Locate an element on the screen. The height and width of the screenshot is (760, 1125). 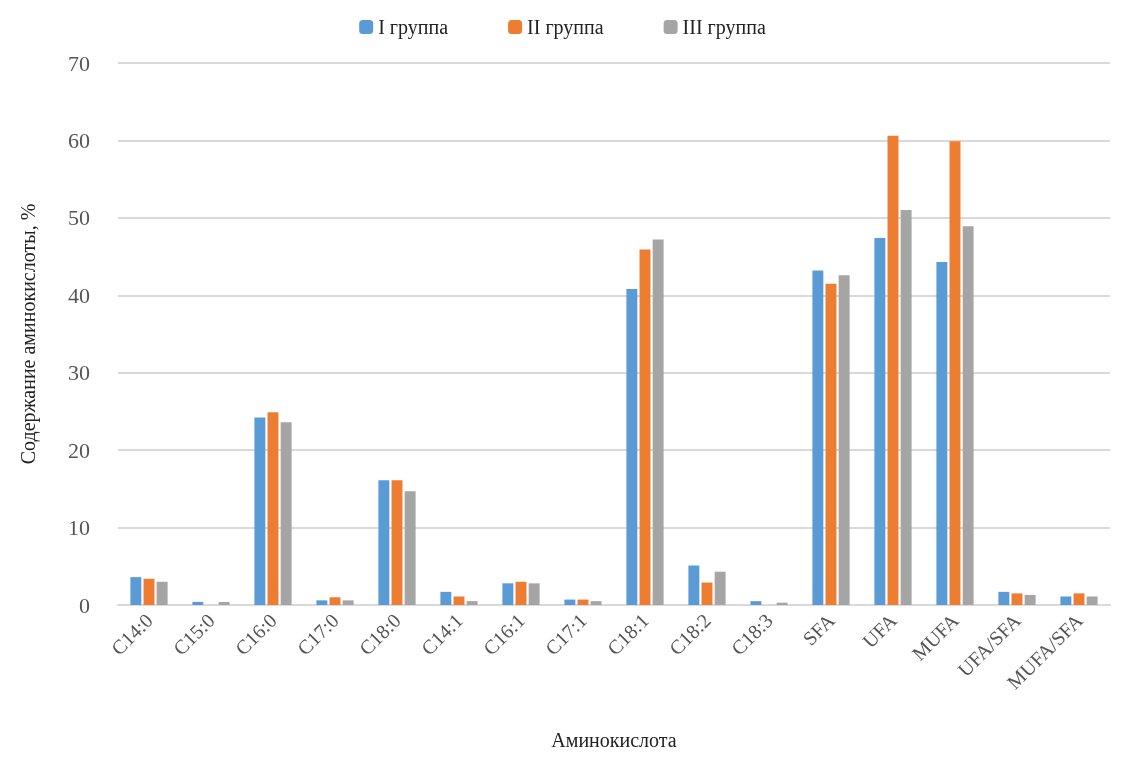
y-tick-label: 0 is located at coordinates (84, 605).